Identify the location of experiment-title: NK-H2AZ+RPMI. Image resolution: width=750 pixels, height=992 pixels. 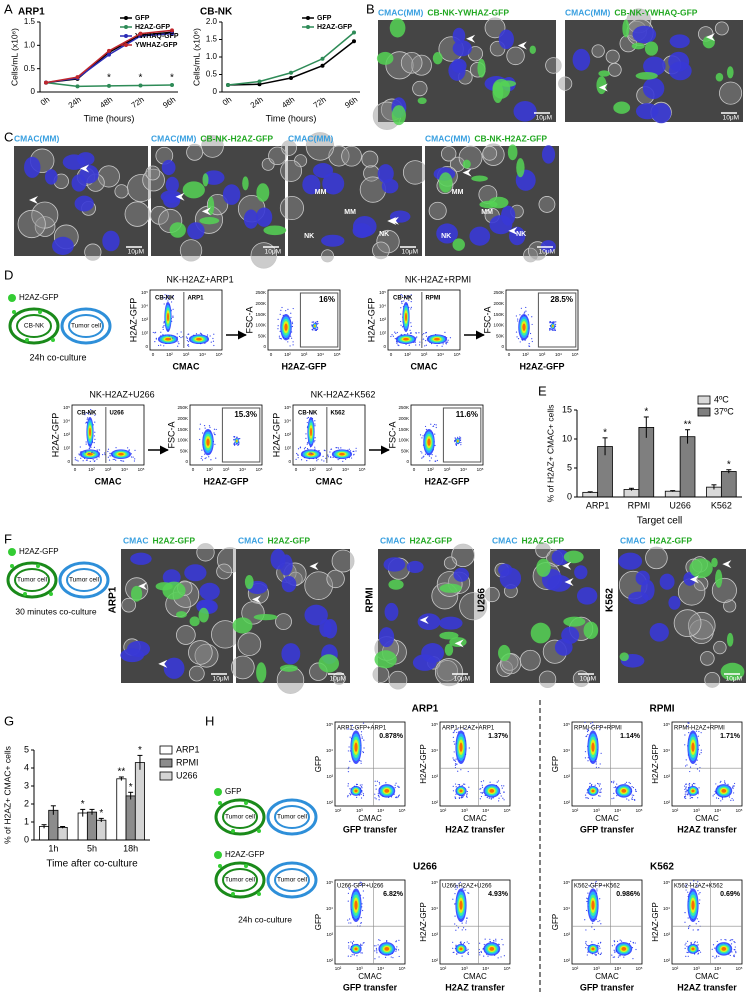
(438, 279).